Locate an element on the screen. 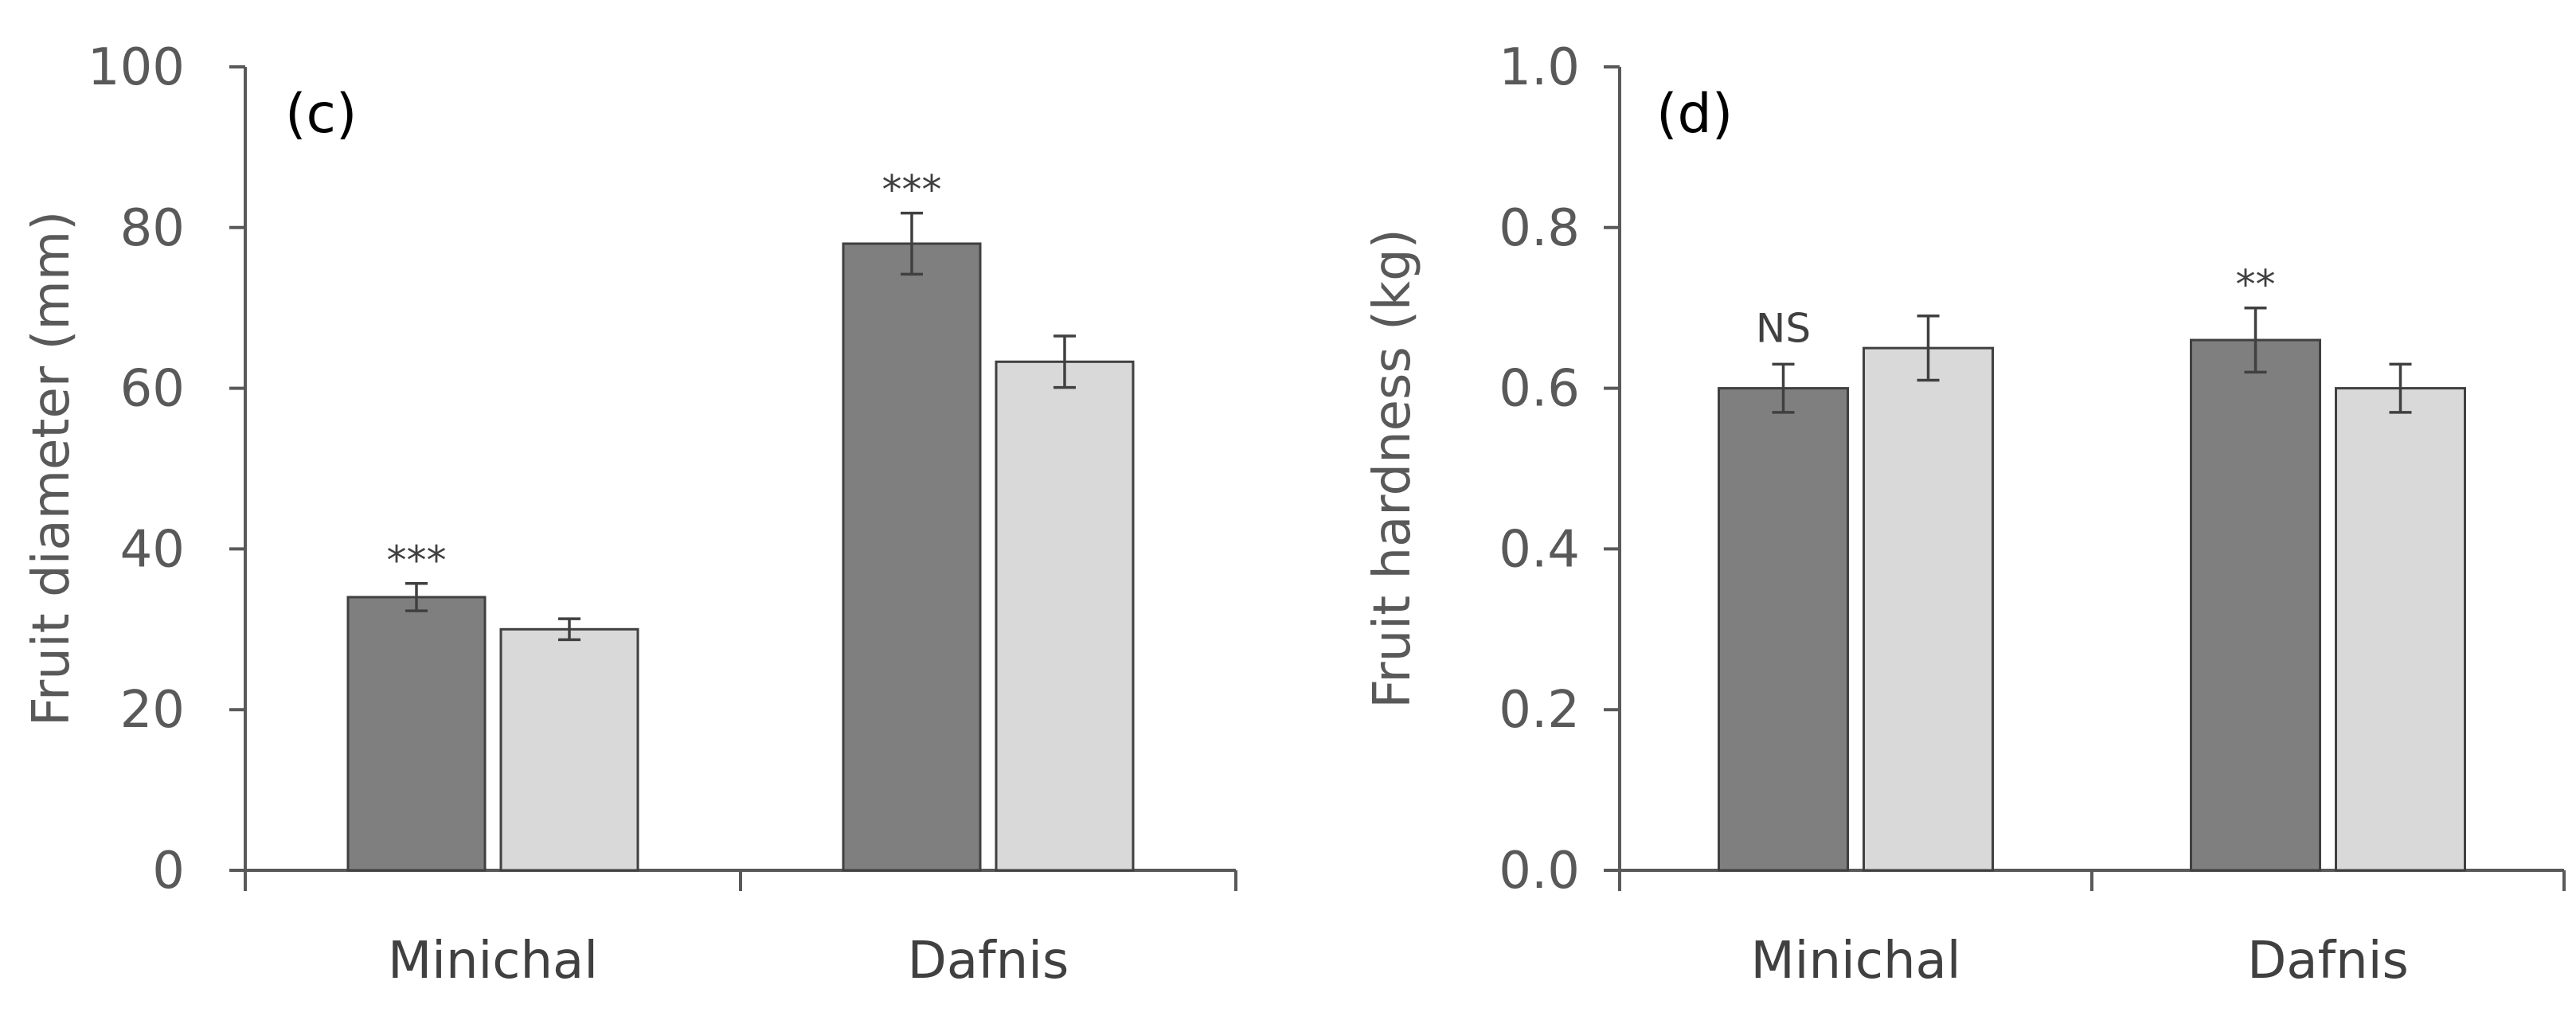 Image resolution: width=2576 pixels, height=1020 pixels. y-tick-label: 1.0 is located at coordinates (1539, 67).